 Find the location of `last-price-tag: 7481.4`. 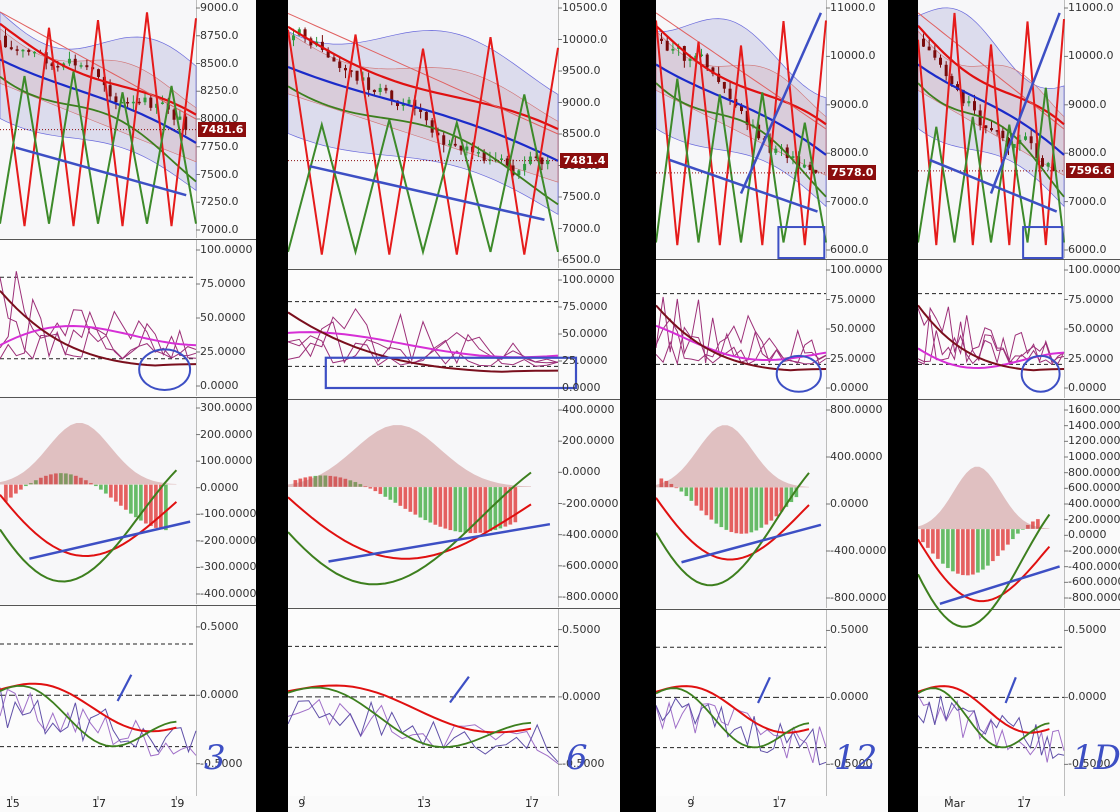

last-price-tag: 7481.4 is located at coordinates (584, 160).